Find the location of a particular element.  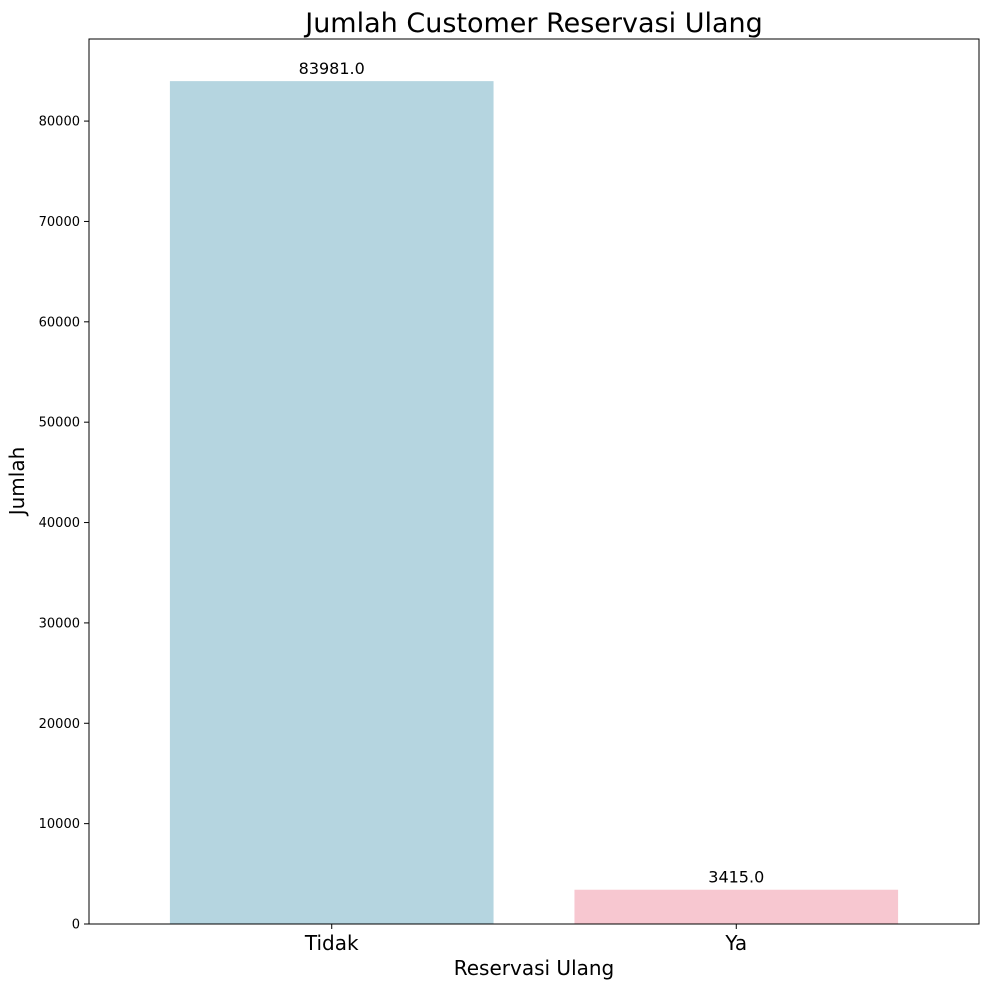

bar-ya is located at coordinates (736, 906).